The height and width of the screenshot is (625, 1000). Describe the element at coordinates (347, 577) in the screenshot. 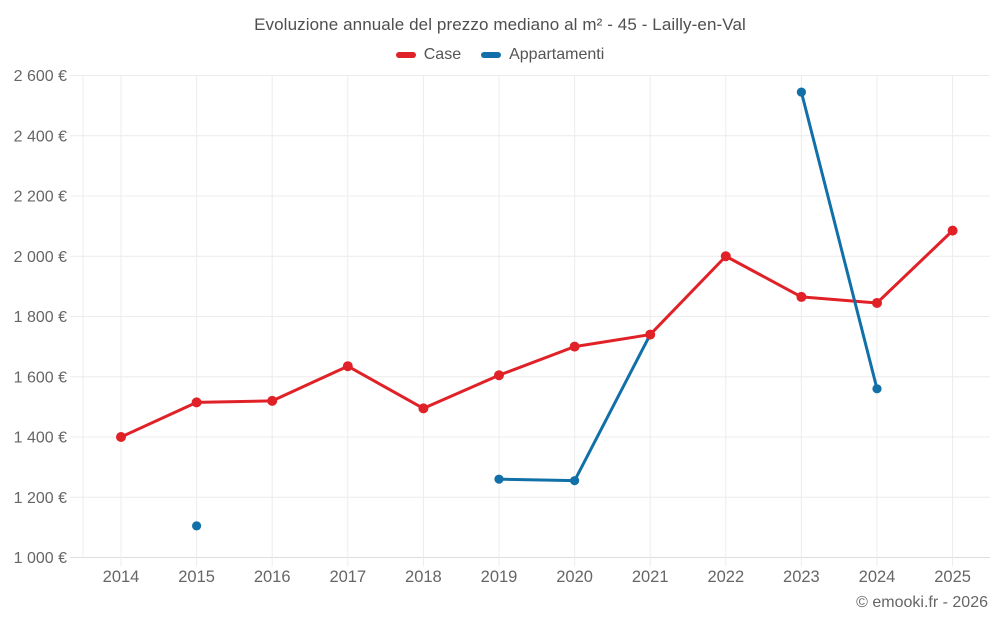

I see `x-axis-tick-label: 2017` at that location.